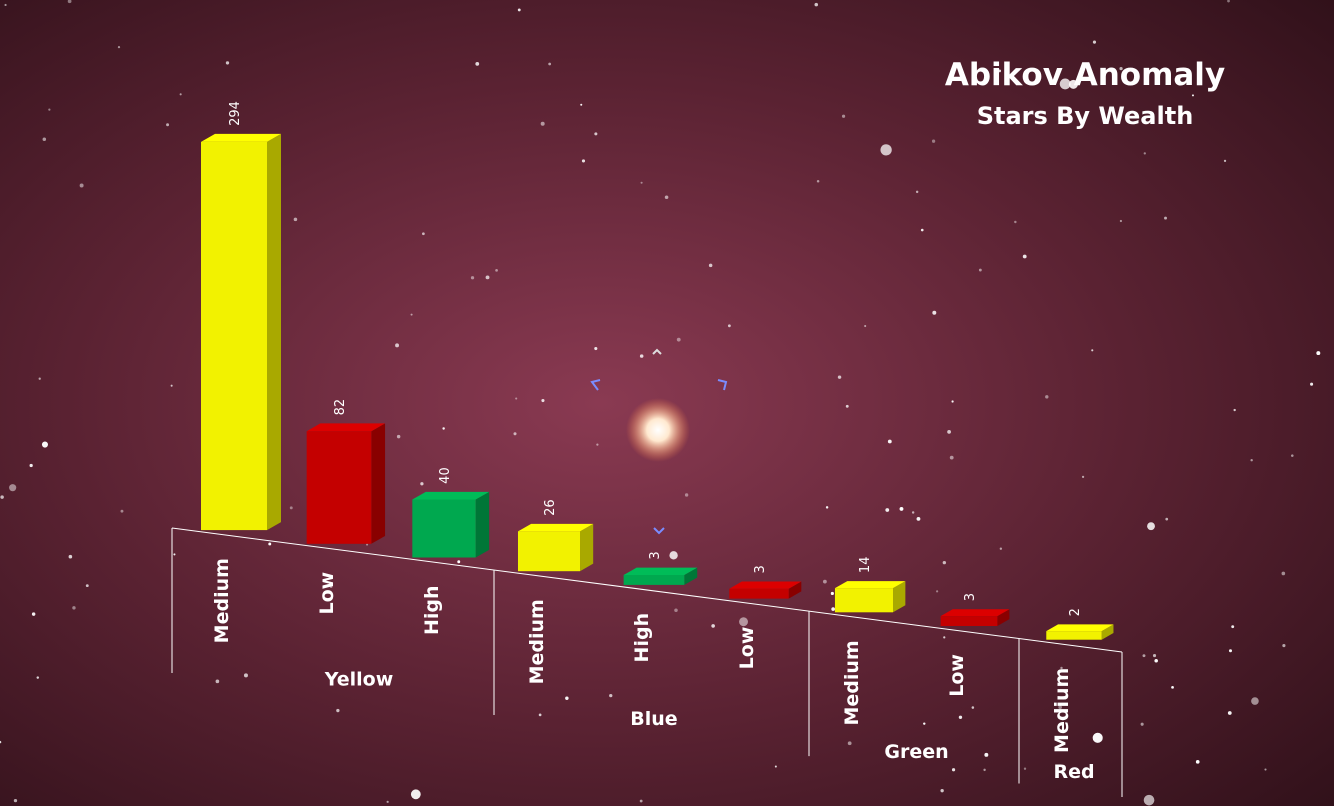  What do you see at coordinates (647, 590) in the screenshot?
I see `baseline` at bounding box center [647, 590].